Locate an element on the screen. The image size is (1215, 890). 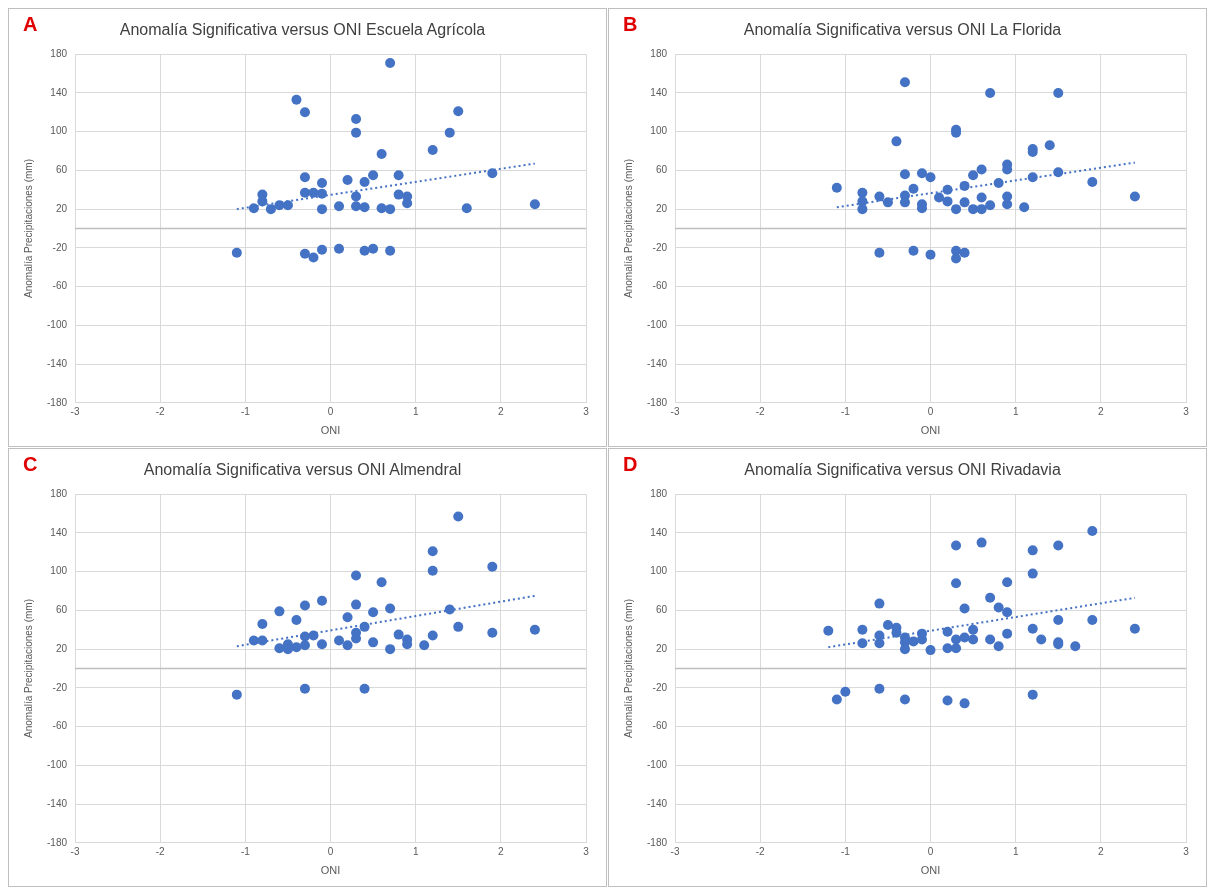
y-axis-title: Anomalía Precipitaciones (mm) is located at coordinates (628, 228).